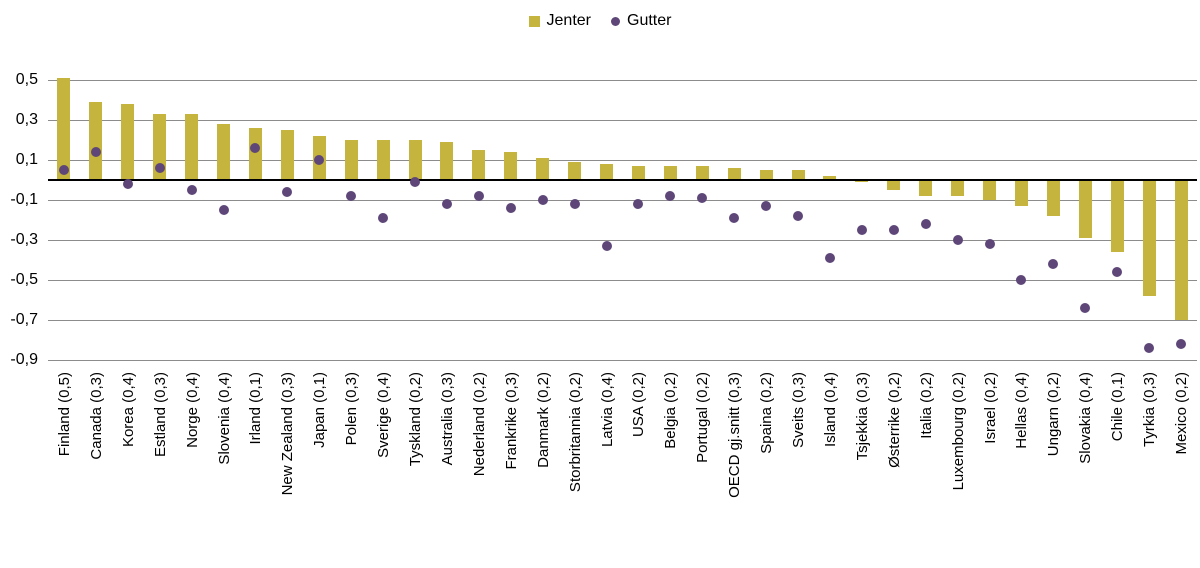 Image resolution: width=1200 pixels, height=568 pixels. What do you see at coordinates (96, 416) in the screenshot?
I see `x-axis-label-text: Canada (0,3)` at bounding box center [96, 416].